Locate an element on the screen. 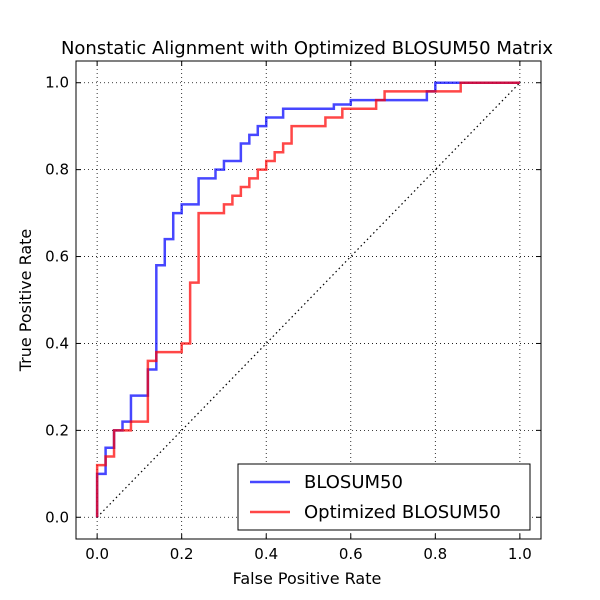 Image resolution: width=600 pixels, height=600 pixels. legend: BLOSUM50 Optimized BLOSUM50 is located at coordinates (384, 497).